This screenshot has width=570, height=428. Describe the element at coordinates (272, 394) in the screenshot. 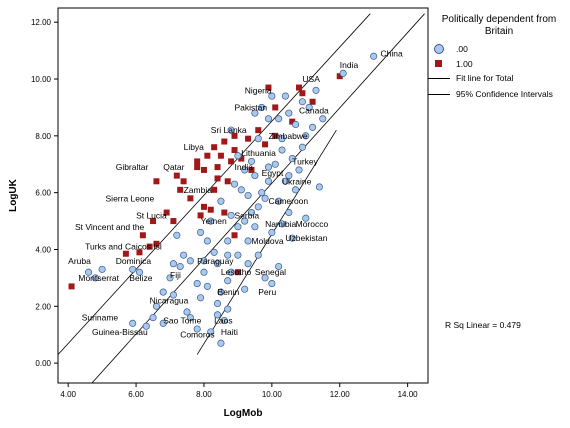

I see `x-tick-label: 10.00` at that location.